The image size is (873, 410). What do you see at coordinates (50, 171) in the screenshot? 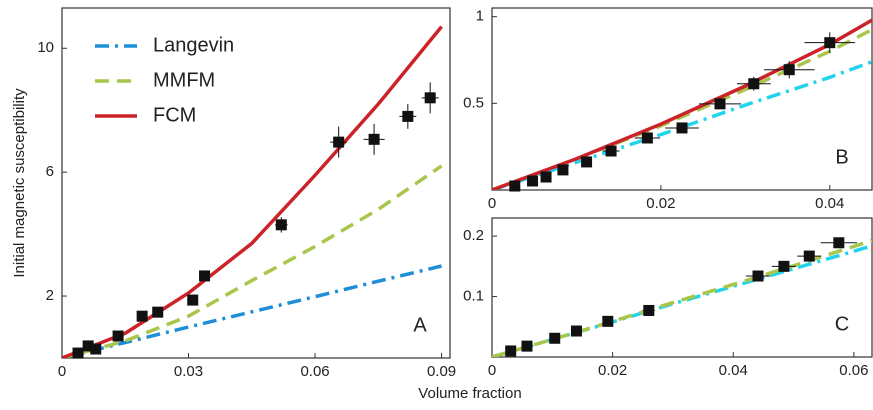
I see `y-tick-label: 6` at bounding box center [50, 171].